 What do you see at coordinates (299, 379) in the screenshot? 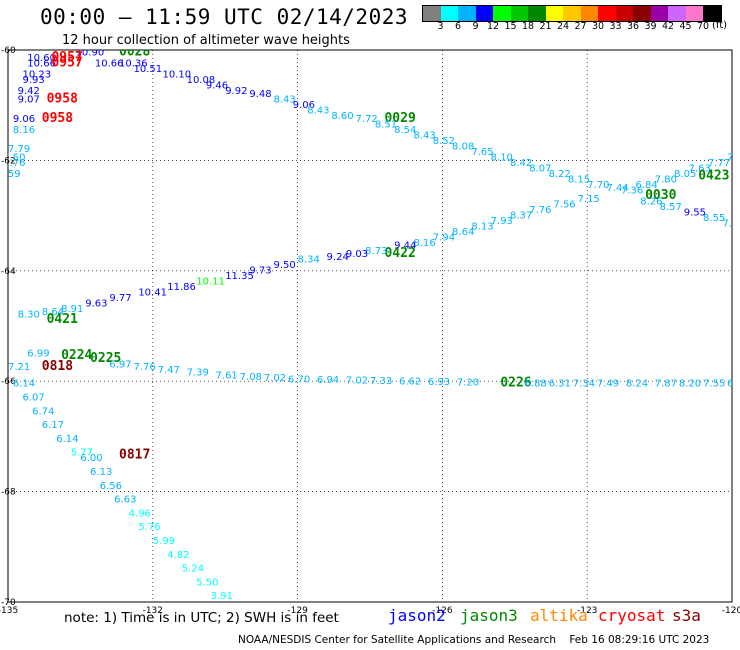
I see `wave-height-label: 6.70` at bounding box center [299, 379].